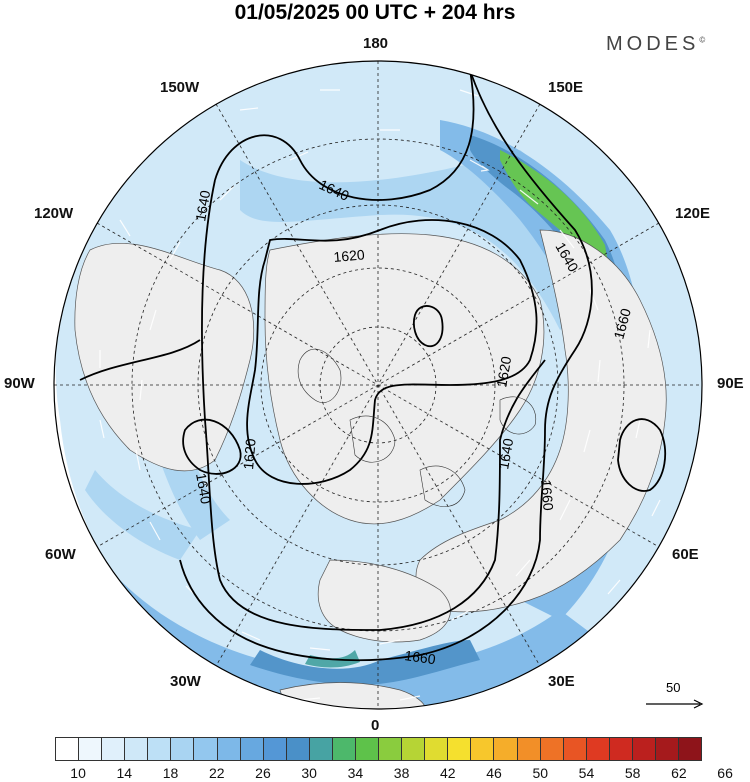 This screenshot has height=782, width=750. Describe the element at coordinates (375, 12) in the screenshot. I see `map-title: 01/05/2025 00 UTC + 204 hrs` at that location.